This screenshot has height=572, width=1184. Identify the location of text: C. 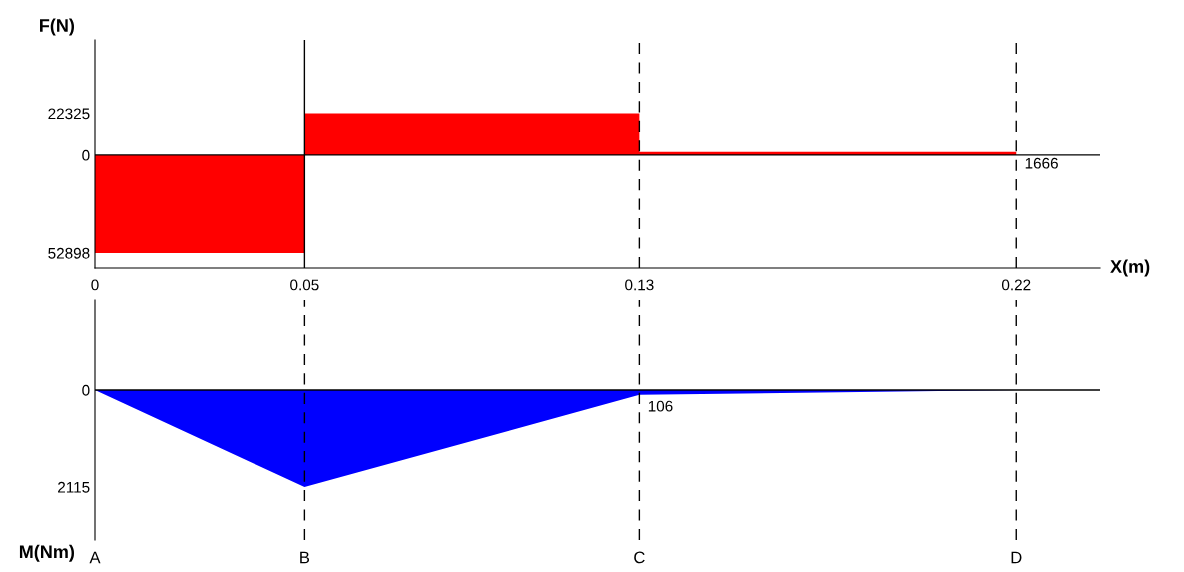
(639, 557).